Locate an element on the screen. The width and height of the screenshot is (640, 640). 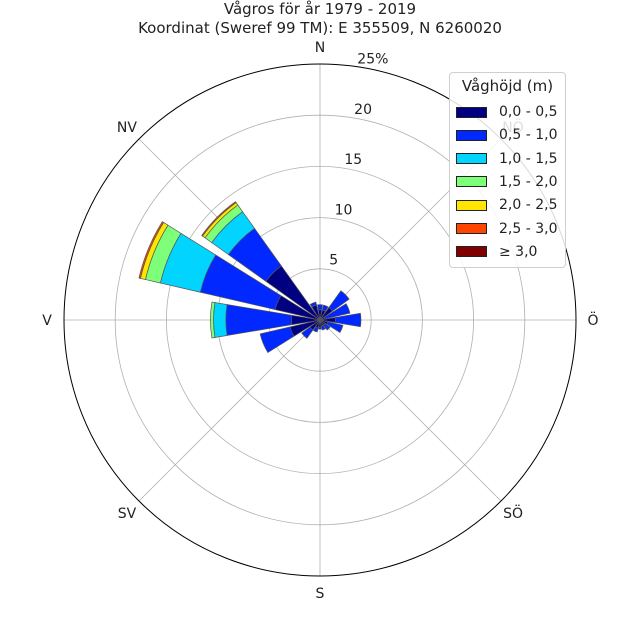
direction-label: V is located at coordinates (47, 321).